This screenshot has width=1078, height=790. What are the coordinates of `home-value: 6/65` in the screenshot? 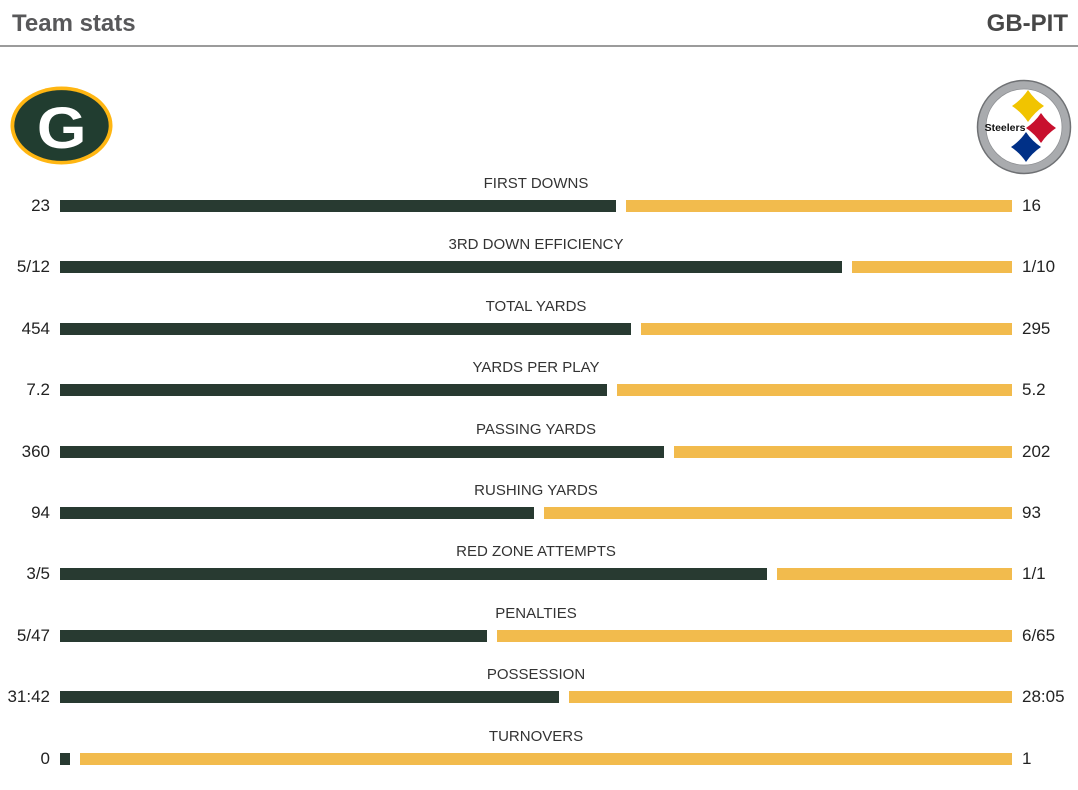 It's located at (1039, 635).